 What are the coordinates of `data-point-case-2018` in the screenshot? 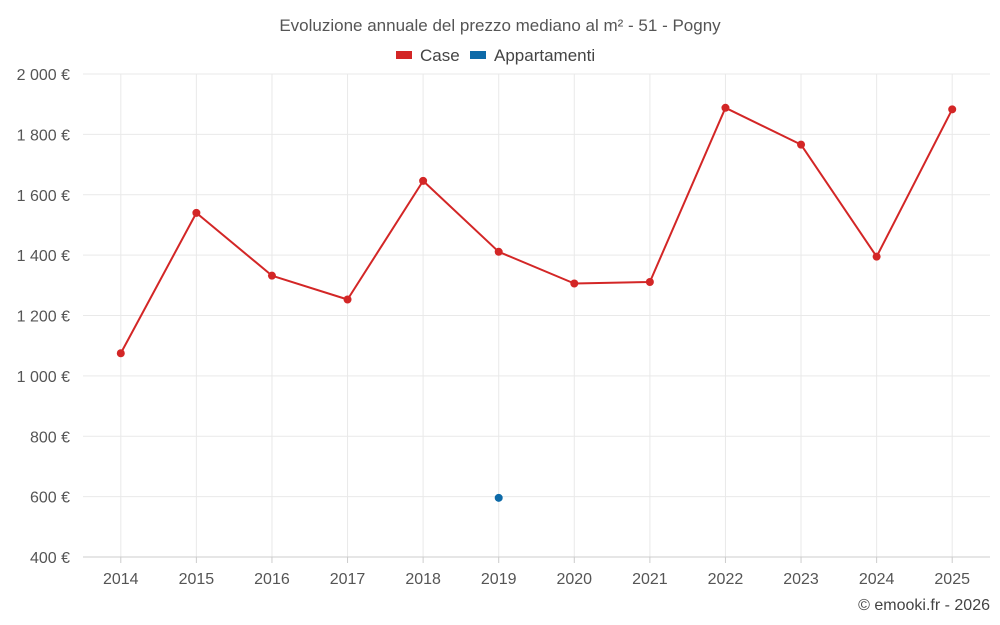 It's located at (423, 180).